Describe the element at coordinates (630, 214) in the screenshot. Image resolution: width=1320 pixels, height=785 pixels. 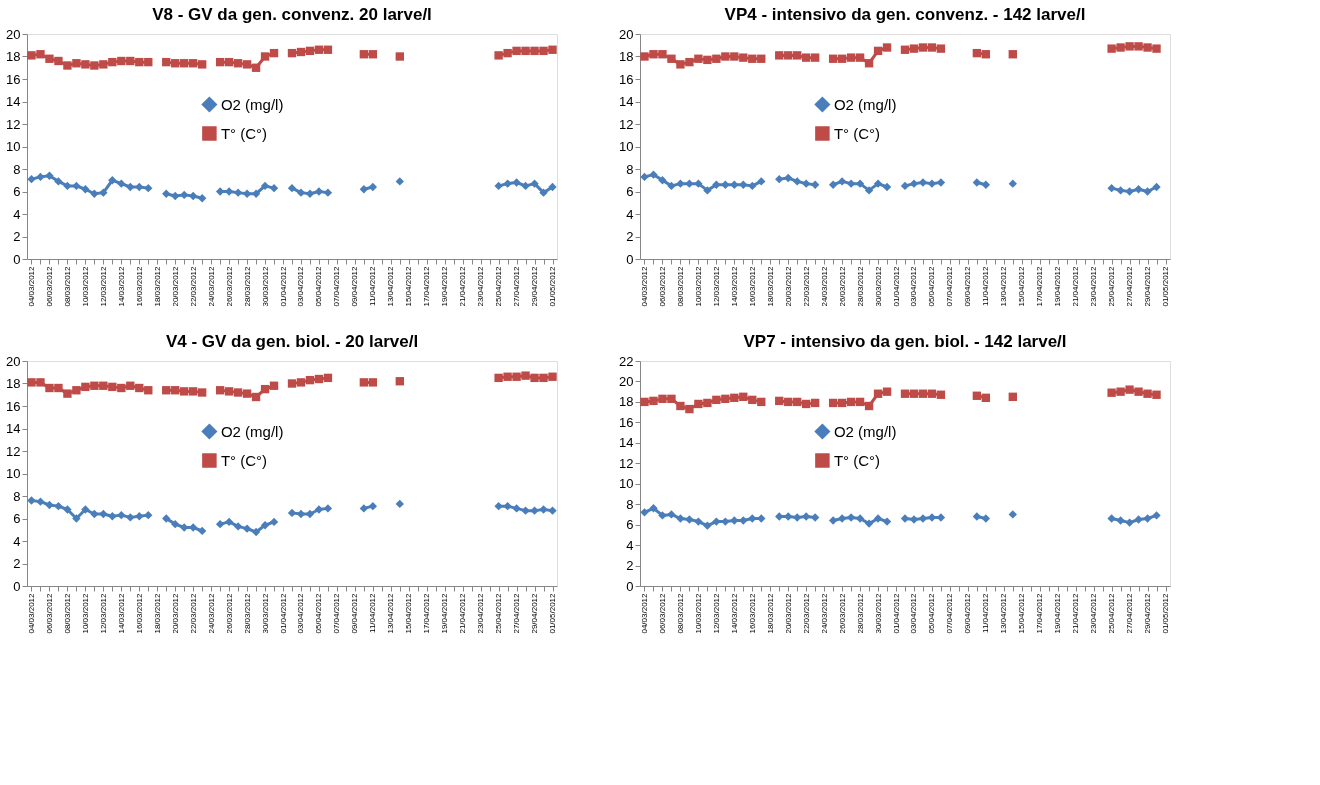
I see `y-tick-label: 4` at that location.